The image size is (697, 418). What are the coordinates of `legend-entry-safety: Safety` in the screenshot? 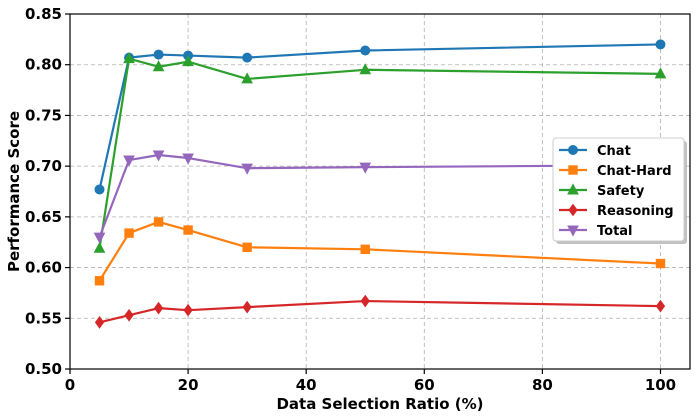 It's located at (602, 191).